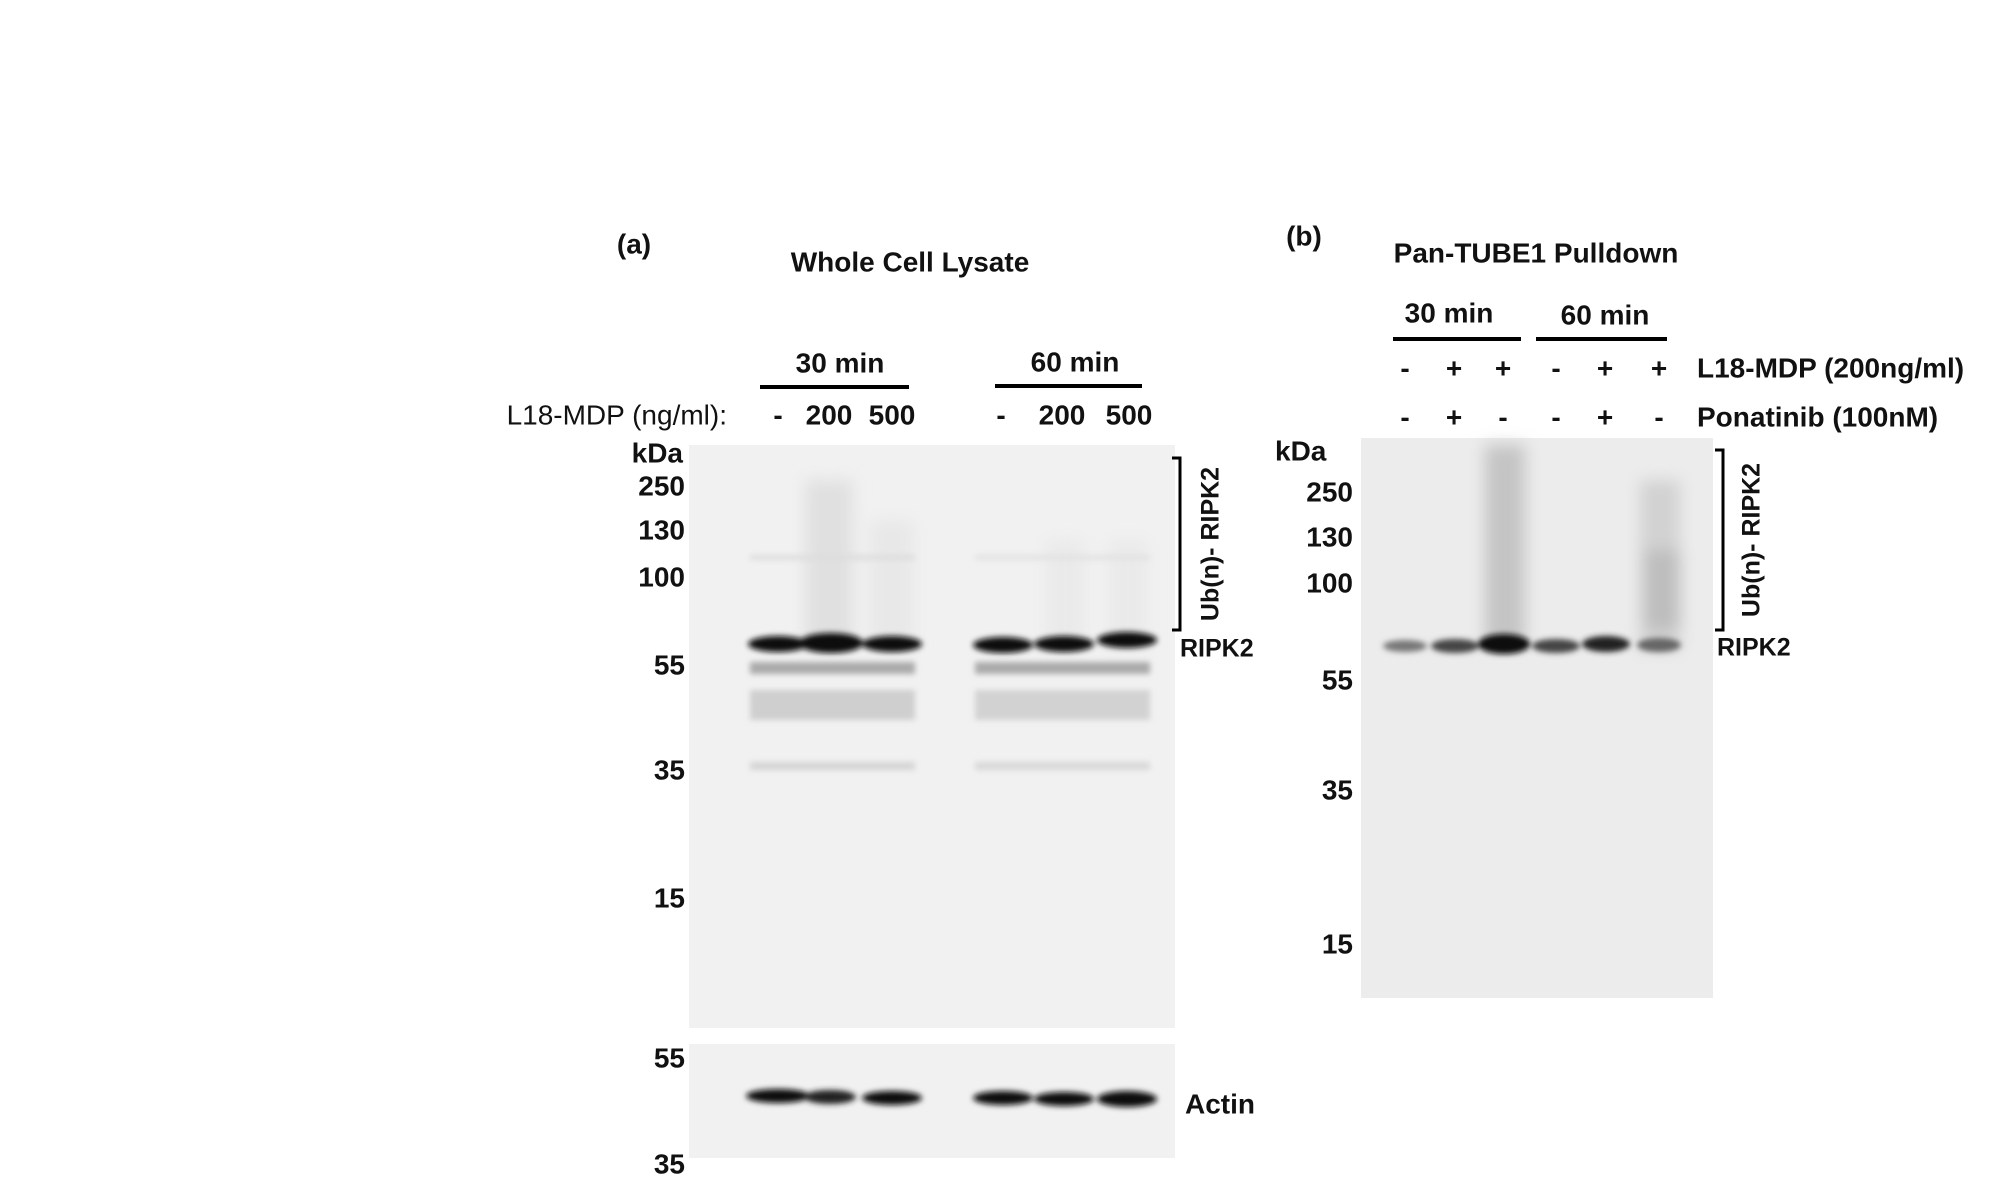  Describe the element at coordinates (962, 414) in the screenshot. I see `lane-labels: -200 500-200 500` at that location.